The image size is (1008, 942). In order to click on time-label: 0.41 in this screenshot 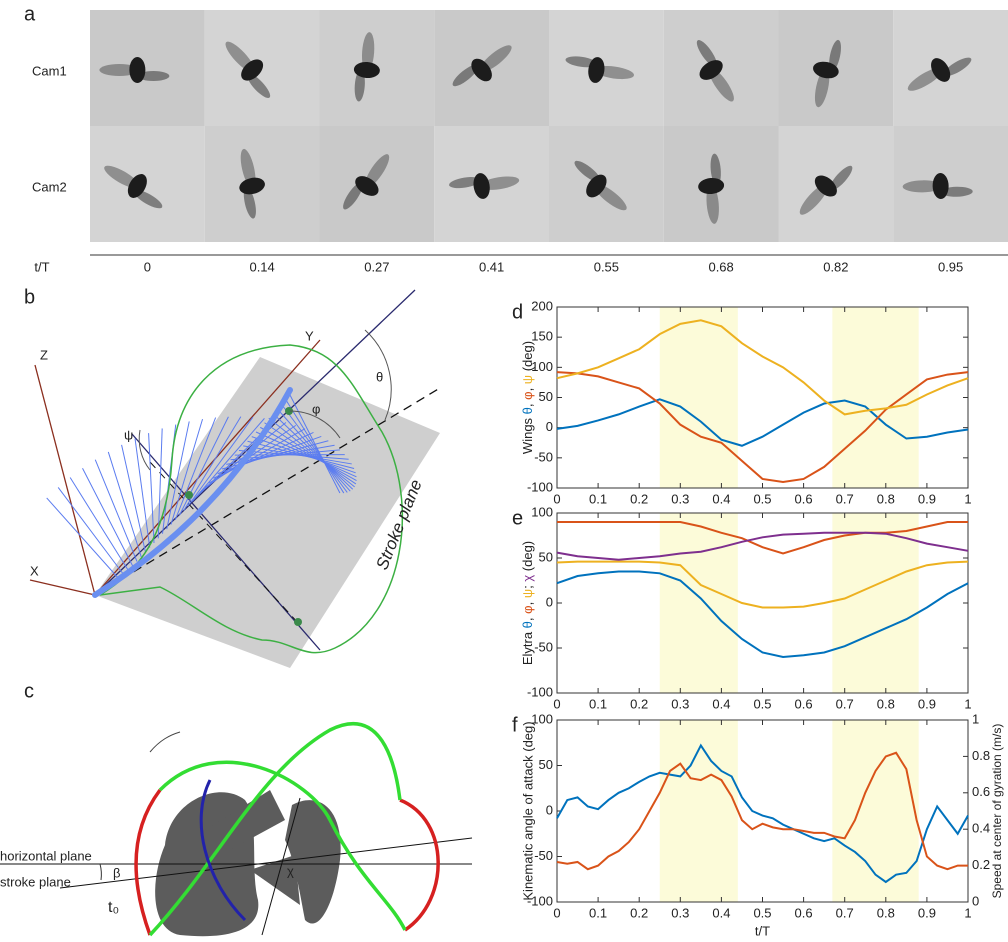, I will do `click(491, 266)`.